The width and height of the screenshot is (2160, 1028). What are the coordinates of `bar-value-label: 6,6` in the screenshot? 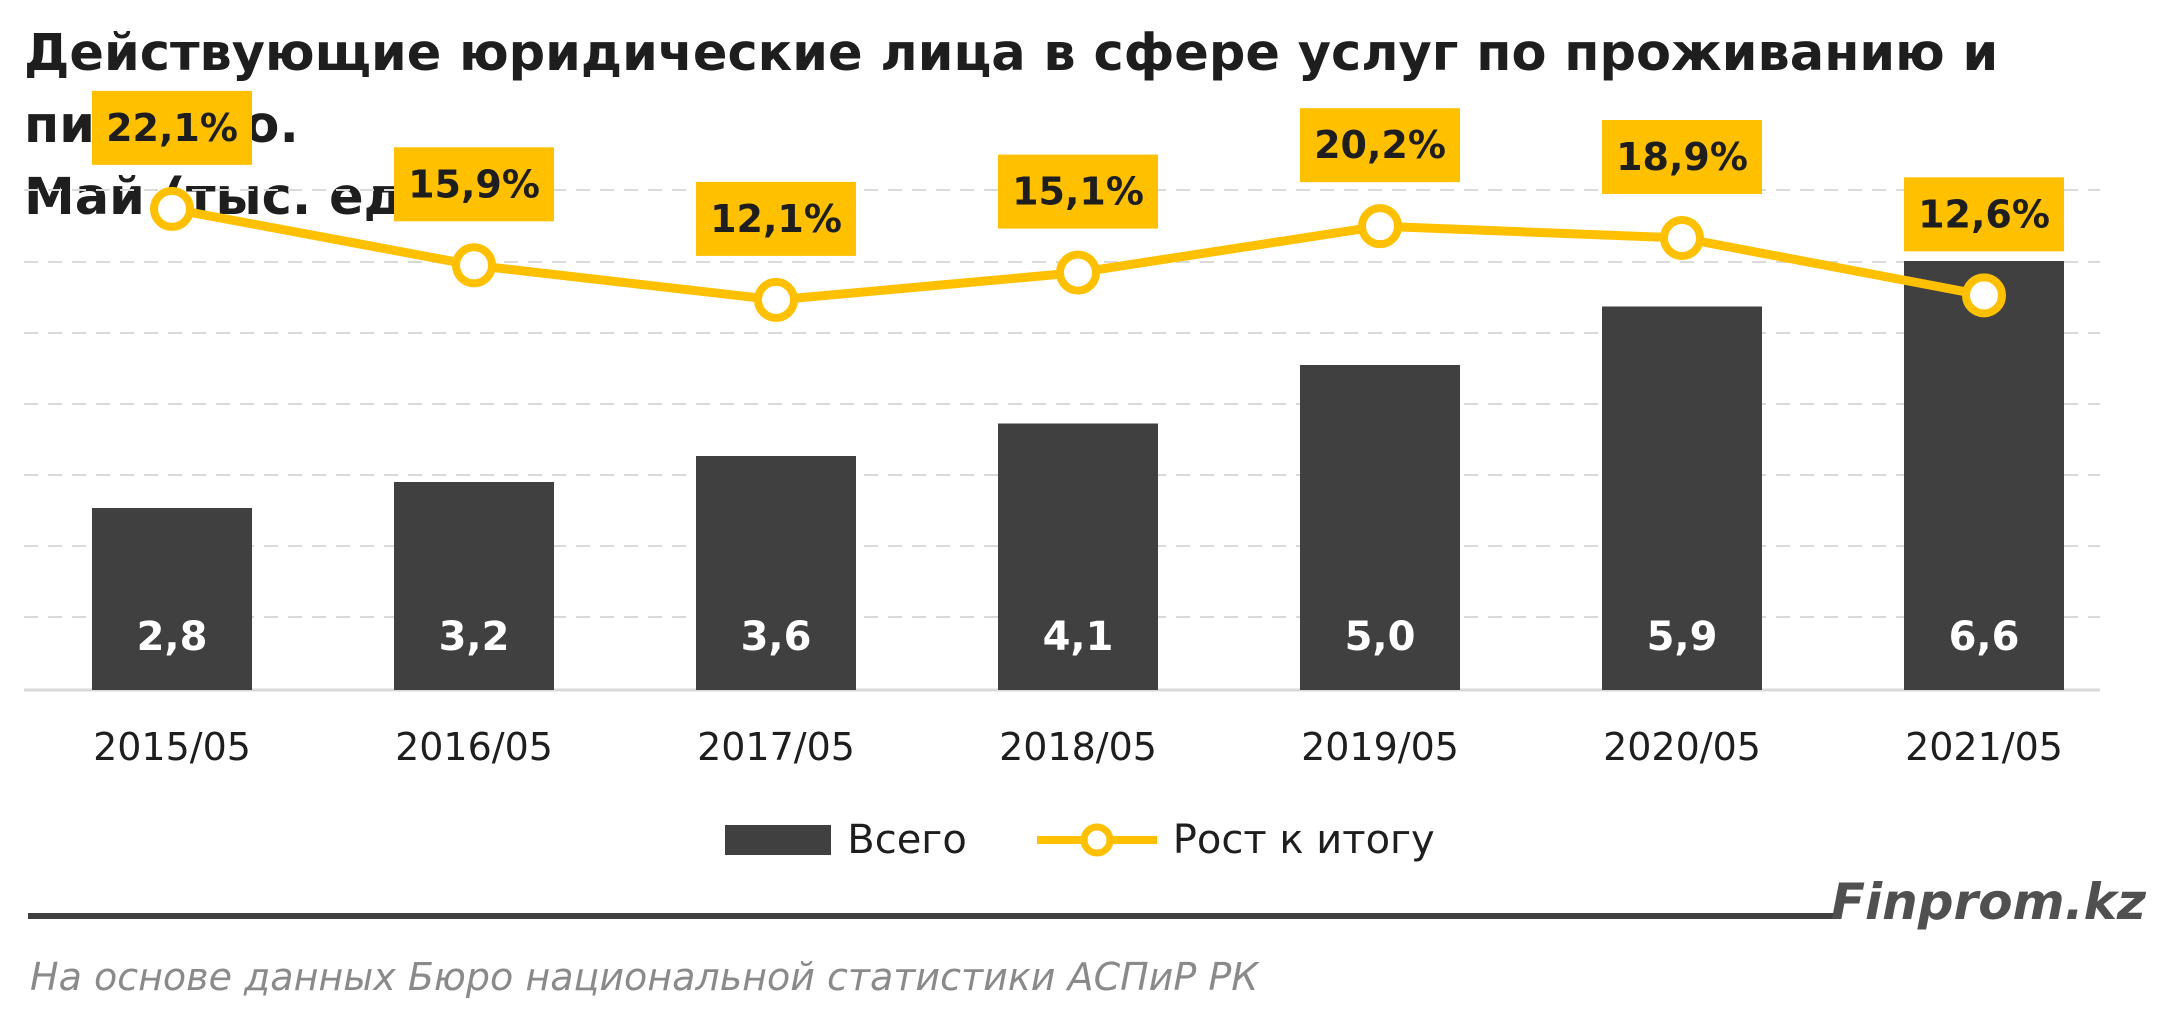 It's located at (1984, 637).